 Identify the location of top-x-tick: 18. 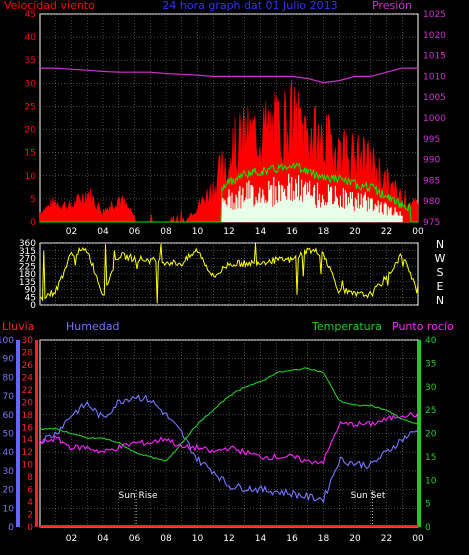
(324, 232).